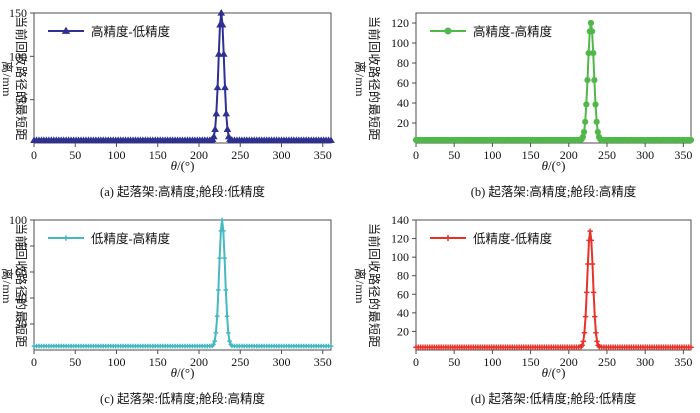  I want to click on x-axis-label-d: θ/(°), so click(553, 374).